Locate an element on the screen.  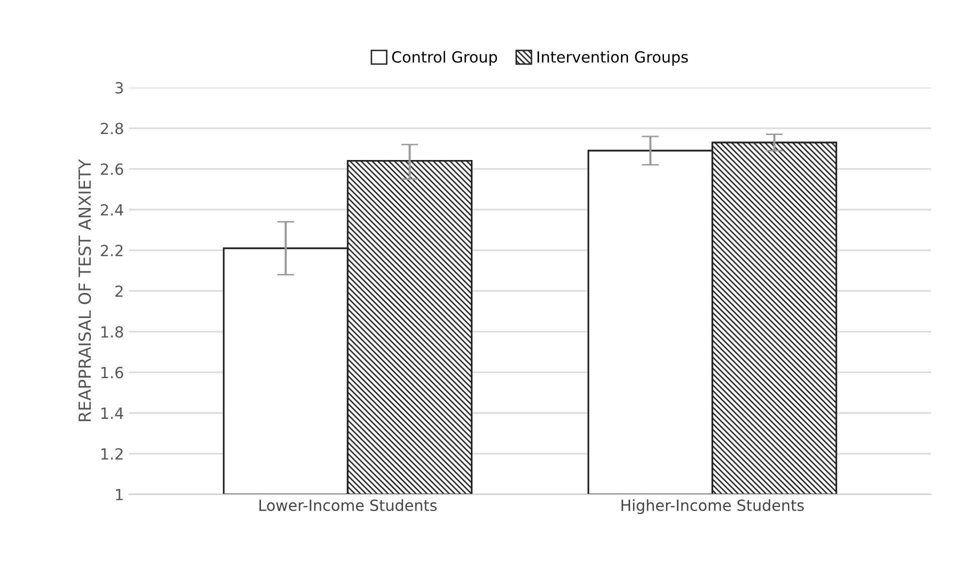
y-tick-label: 2.4 is located at coordinates (112, 210).